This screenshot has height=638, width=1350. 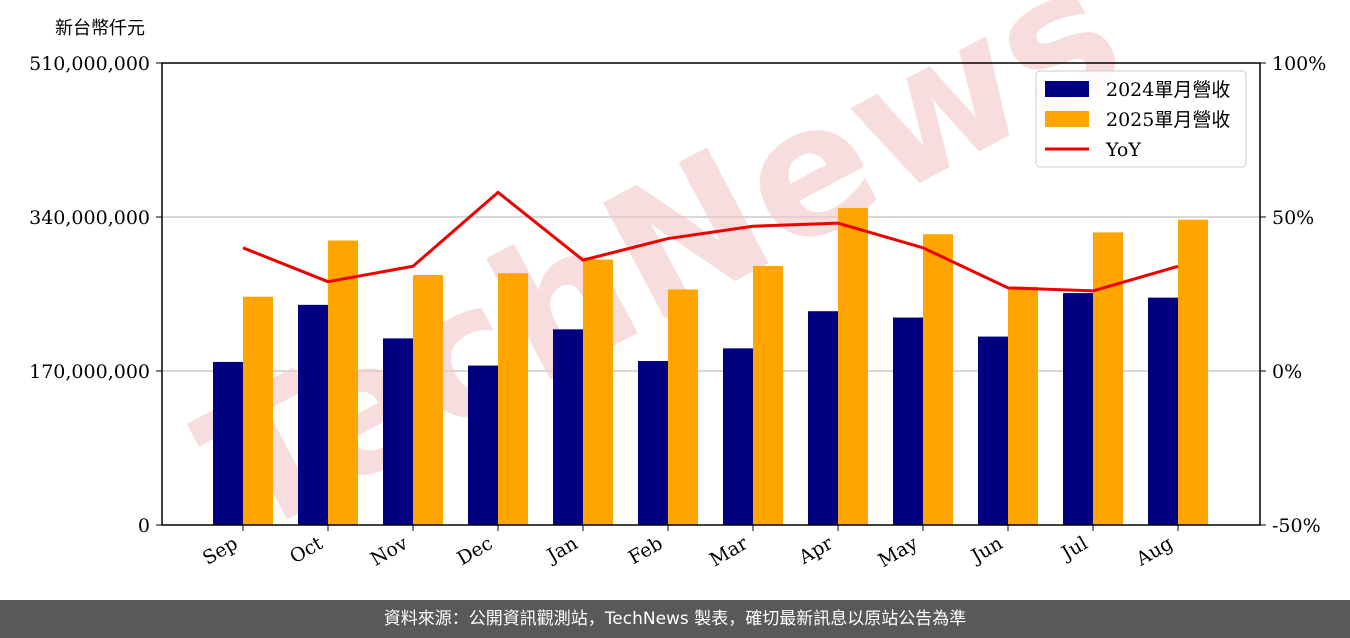 What do you see at coordinates (389, 551) in the screenshot?
I see `x-tick-label: Nov` at bounding box center [389, 551].